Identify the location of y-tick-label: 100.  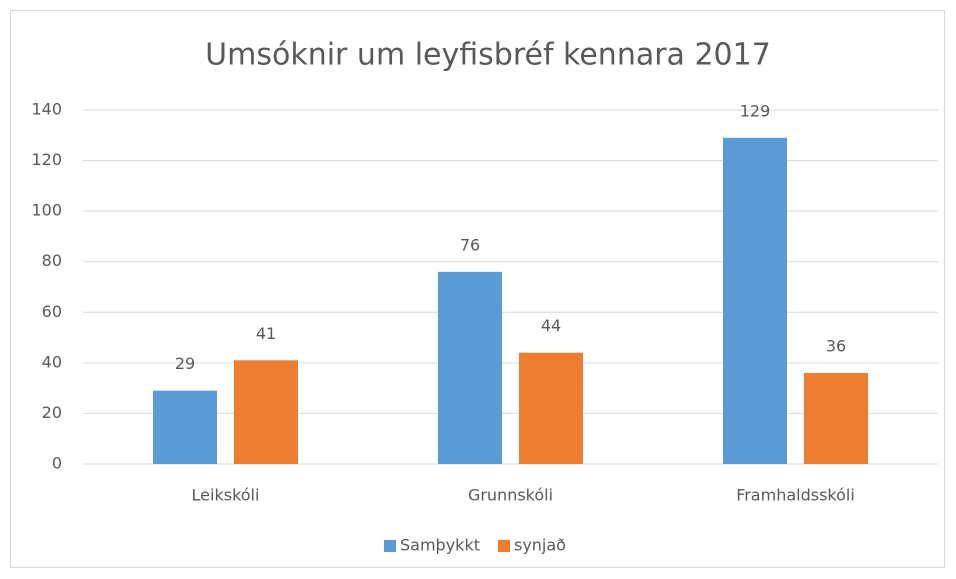
(46, 210).